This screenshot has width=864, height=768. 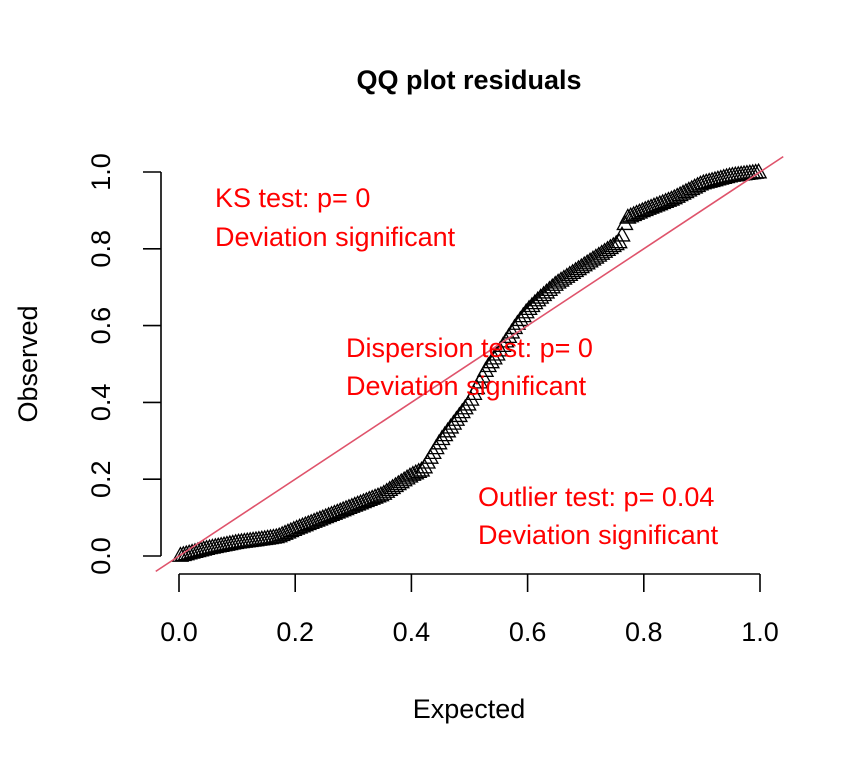 I want to click on y-axis-label: Observed, so click(x=28, y=363).